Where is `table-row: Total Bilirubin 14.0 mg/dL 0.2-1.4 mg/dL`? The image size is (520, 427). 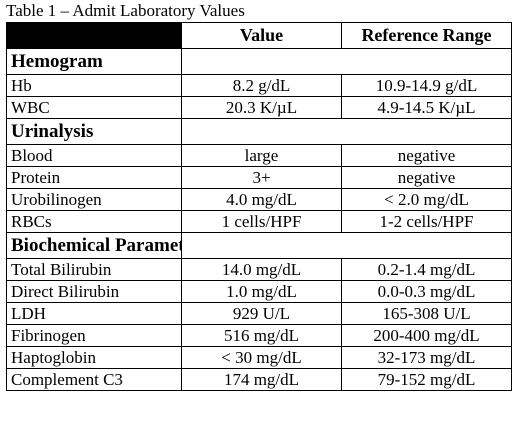
table-row: Total Bilirubin 14.0 mg/dL 0.2-1.4 mg/dL is located at coordinates (259, 269).